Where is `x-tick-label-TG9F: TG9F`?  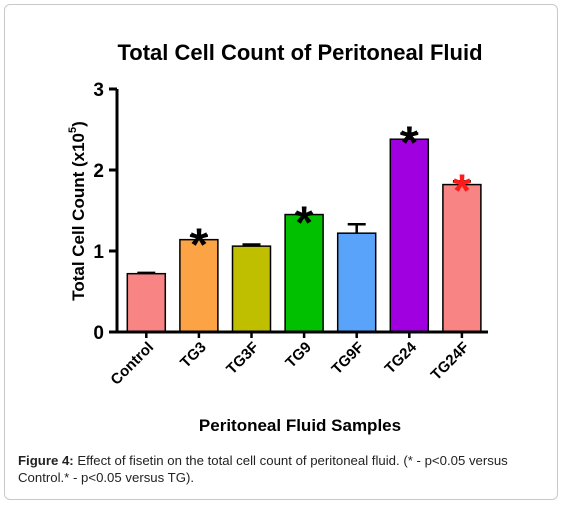 x-tick-label-TG9F: TG9F is located at coordinates (347, 358).